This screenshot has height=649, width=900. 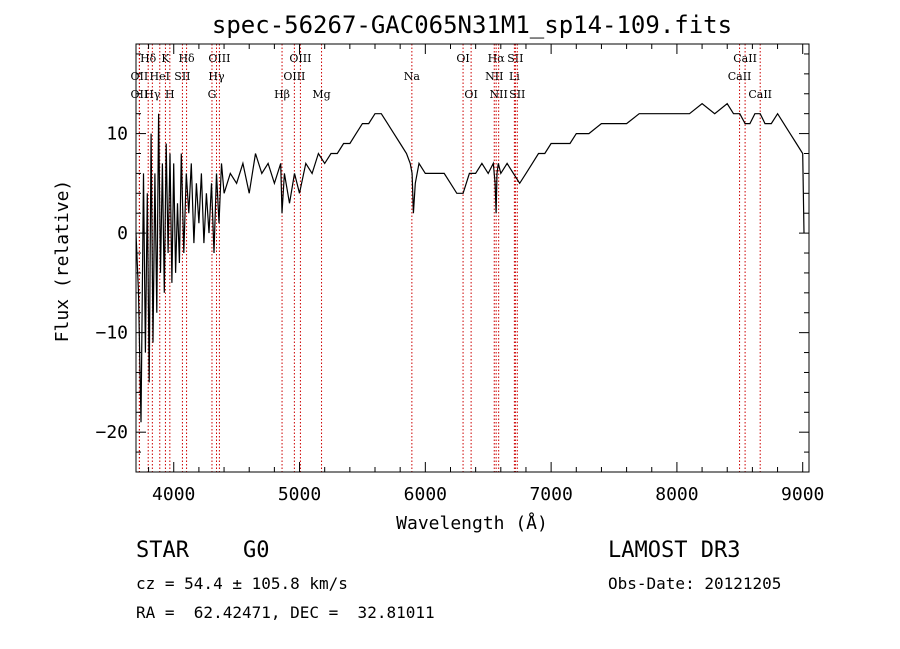 What do you see at coordinates (470, 94) in the screenshot?
I see `marker-label-18: OI` at bounding box center [470, 94].